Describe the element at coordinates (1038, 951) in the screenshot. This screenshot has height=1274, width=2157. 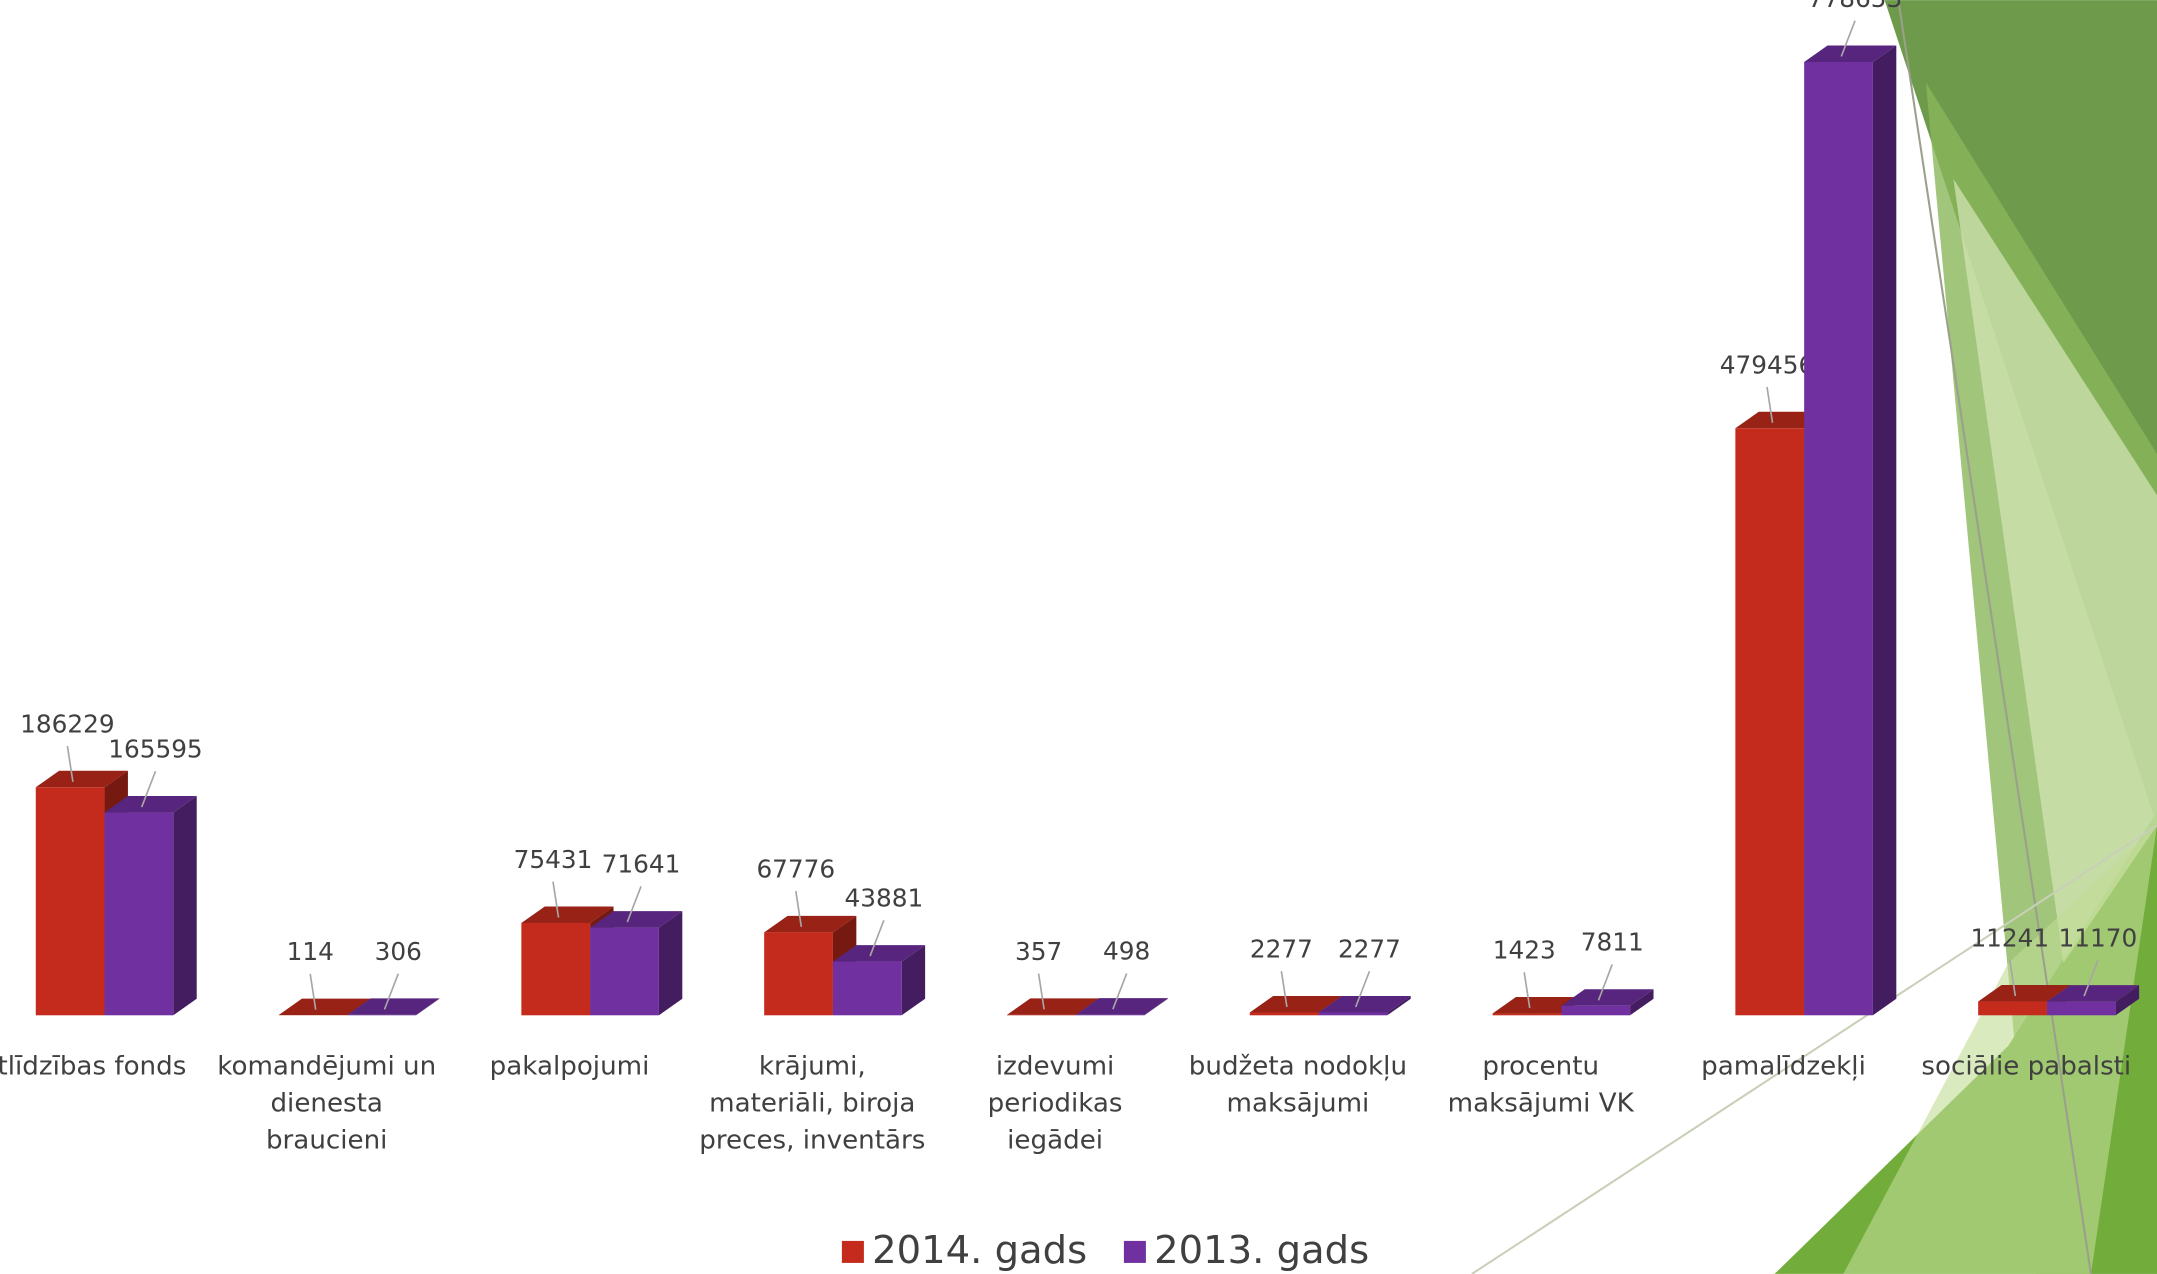
I see `data-label: 357` at that location.